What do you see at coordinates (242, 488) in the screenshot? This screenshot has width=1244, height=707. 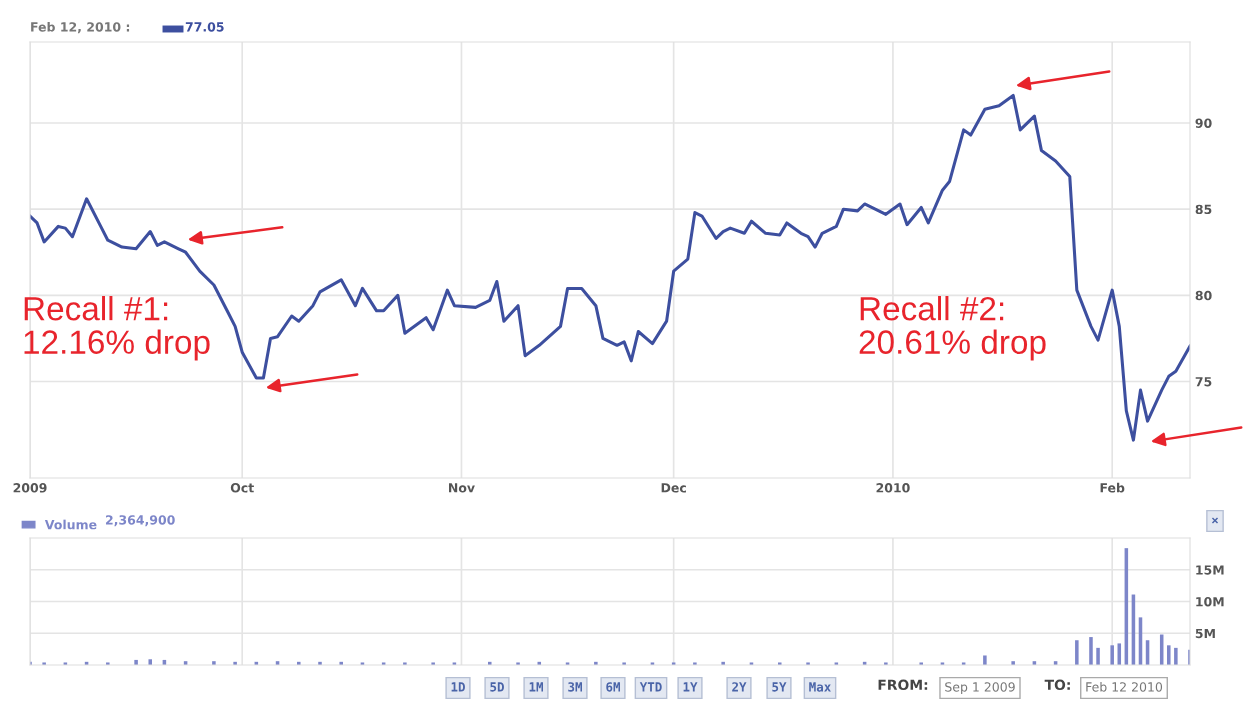 I see `x-tick-label: Oct` at bounding box center [242, 488].